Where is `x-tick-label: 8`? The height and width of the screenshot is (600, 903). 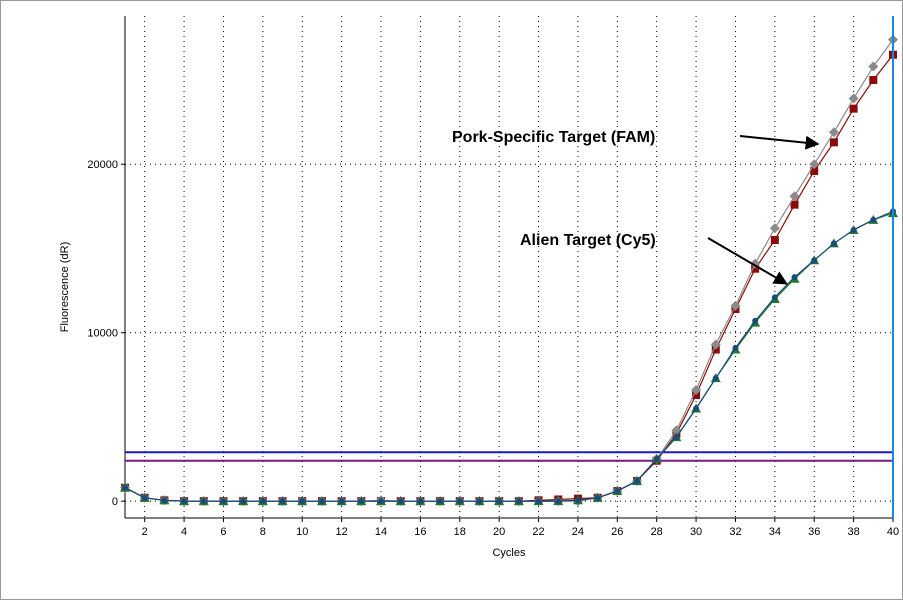 x-tick-label: 8 is located at coordinates (263, 532).